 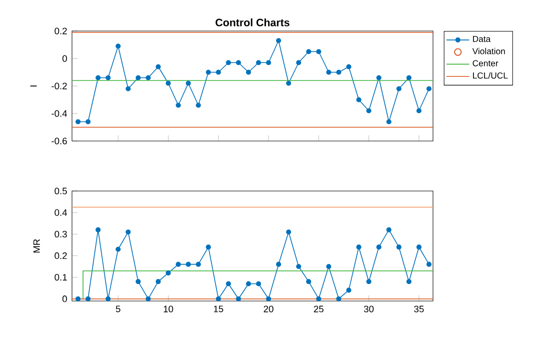 What do you see at coordinates (253, 22) in the screenshot?
I see `chart-title: Control Charts` at bounding box center [253, 22].